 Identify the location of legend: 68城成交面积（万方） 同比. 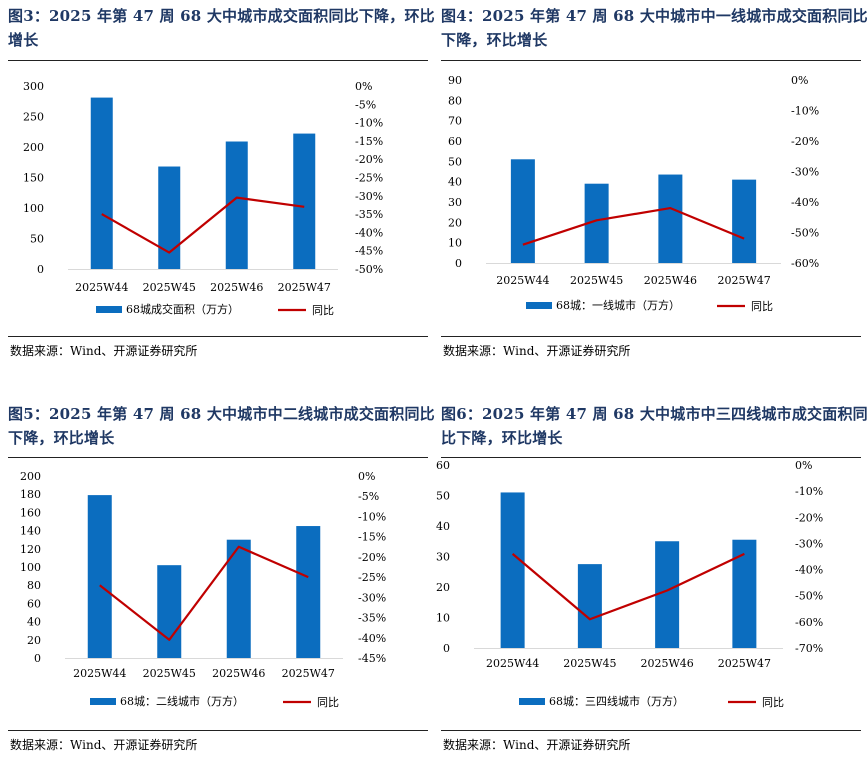
(215, 309).